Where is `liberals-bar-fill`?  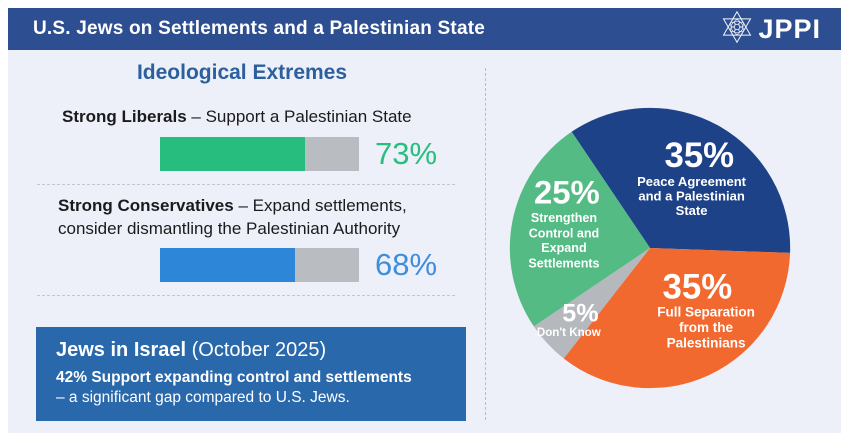
liberals-bar-fill is located at coordinates (233, 154).